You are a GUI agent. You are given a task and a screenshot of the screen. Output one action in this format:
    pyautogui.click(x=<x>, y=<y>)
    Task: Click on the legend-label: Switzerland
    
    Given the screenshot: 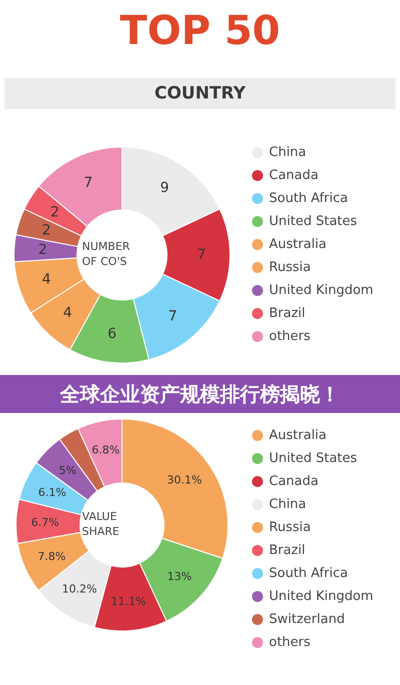 What is the action you would take?
    pyautogui.click(x=307, y=619)
    